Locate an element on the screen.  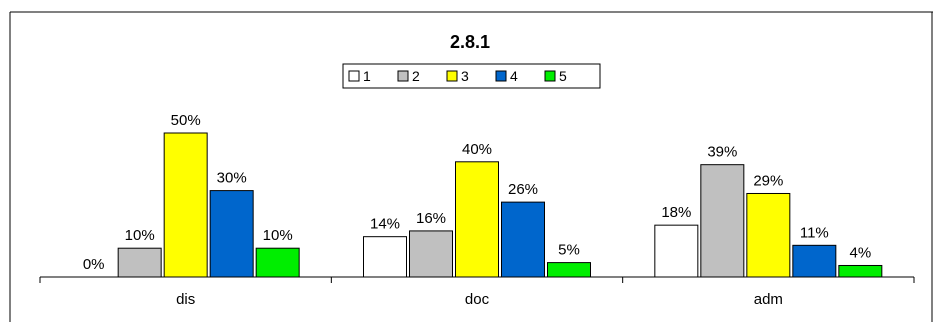
data-label-doc-series-3: 40% is located at coordinates (477, 149).